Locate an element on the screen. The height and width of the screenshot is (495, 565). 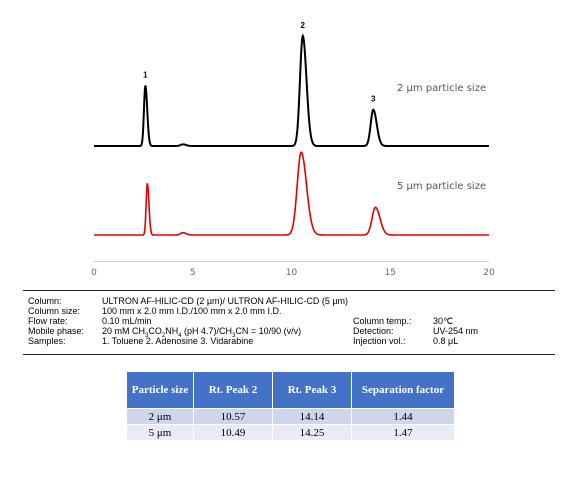
mobile-phase-label: Mobile phase: is located at coordinates (56, 331).